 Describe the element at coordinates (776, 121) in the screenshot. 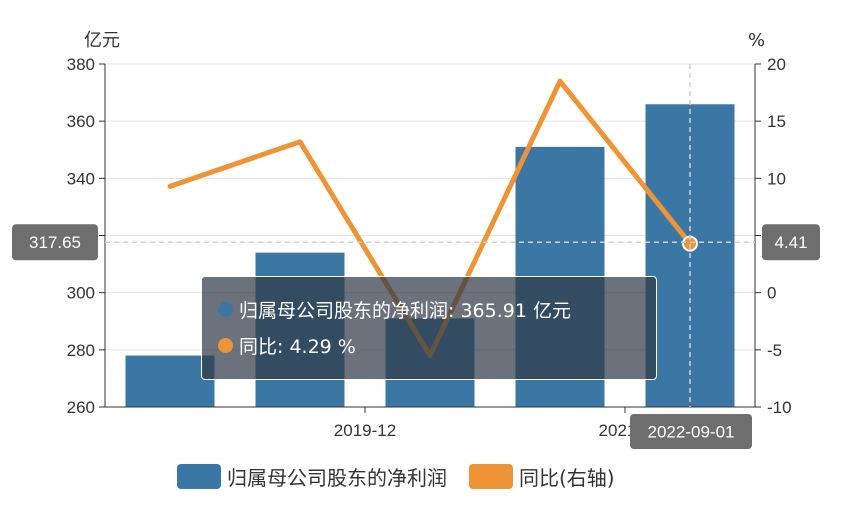

I see `right-tick-label: 15` at that location.